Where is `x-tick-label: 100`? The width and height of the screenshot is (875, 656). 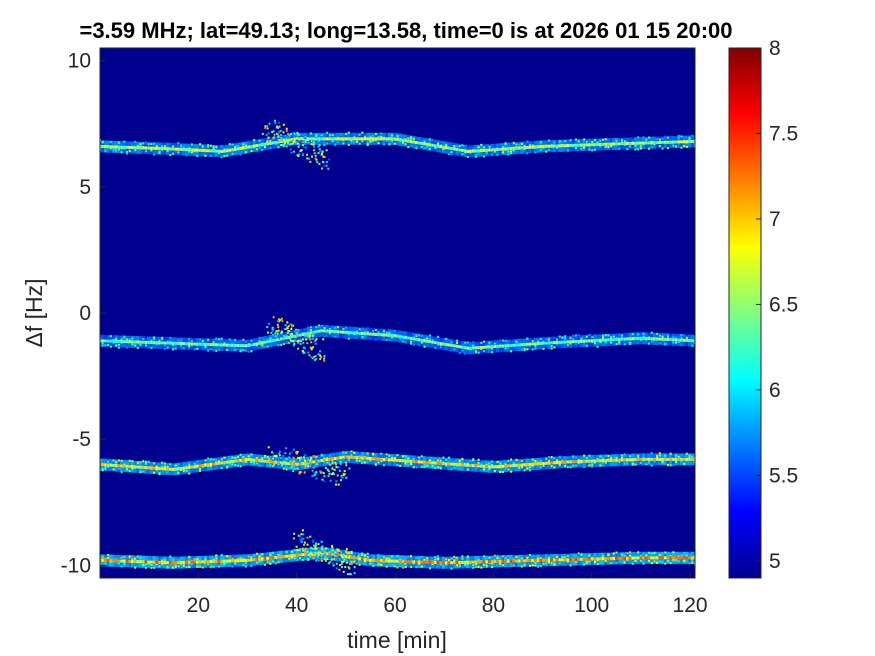 x-tick-label: 100 is located at coordinates (591, 605).